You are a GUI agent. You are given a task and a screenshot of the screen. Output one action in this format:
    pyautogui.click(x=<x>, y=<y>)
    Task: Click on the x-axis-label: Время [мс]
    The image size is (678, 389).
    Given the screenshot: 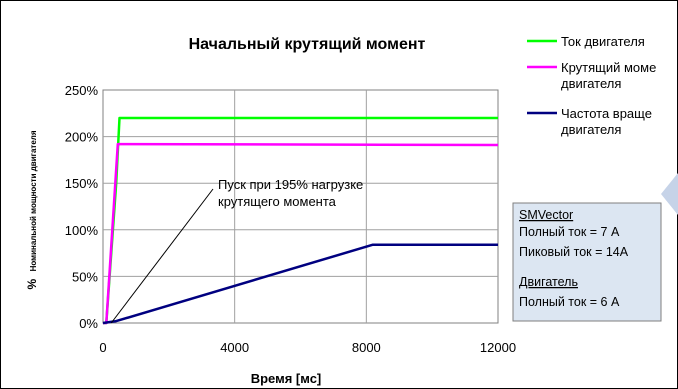 What is the action you would take?
    pyautogui.click(x=286, y=378)
    